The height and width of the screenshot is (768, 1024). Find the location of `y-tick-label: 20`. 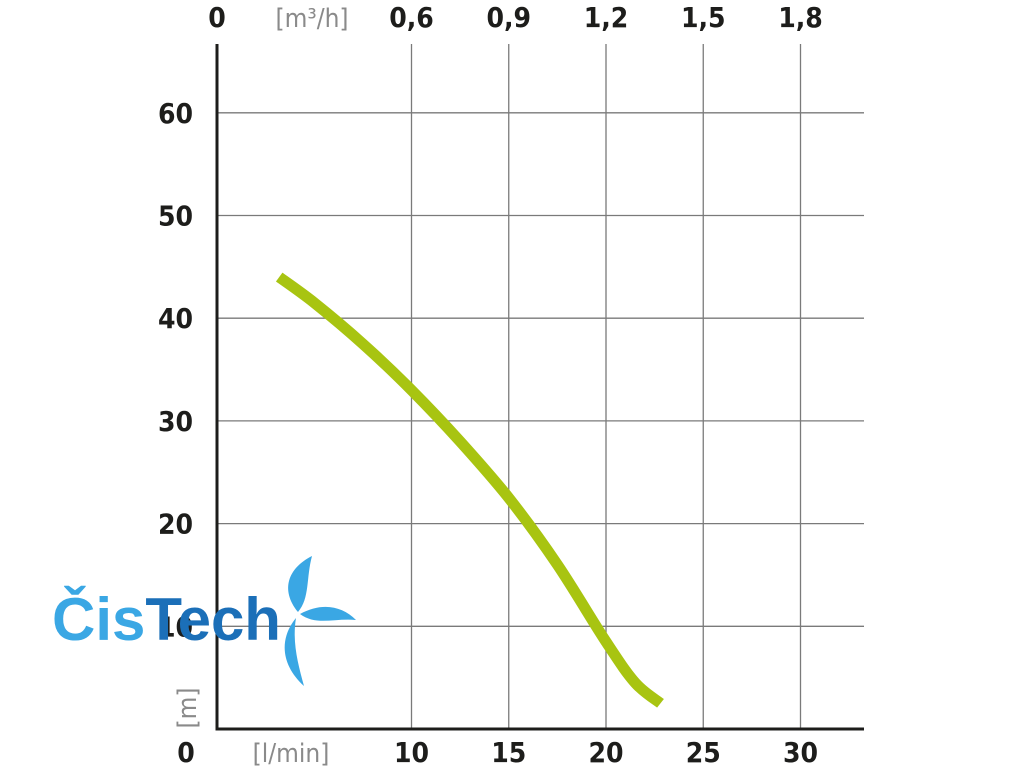

y-tick-label: 20 is located at coordinates (175, 524).